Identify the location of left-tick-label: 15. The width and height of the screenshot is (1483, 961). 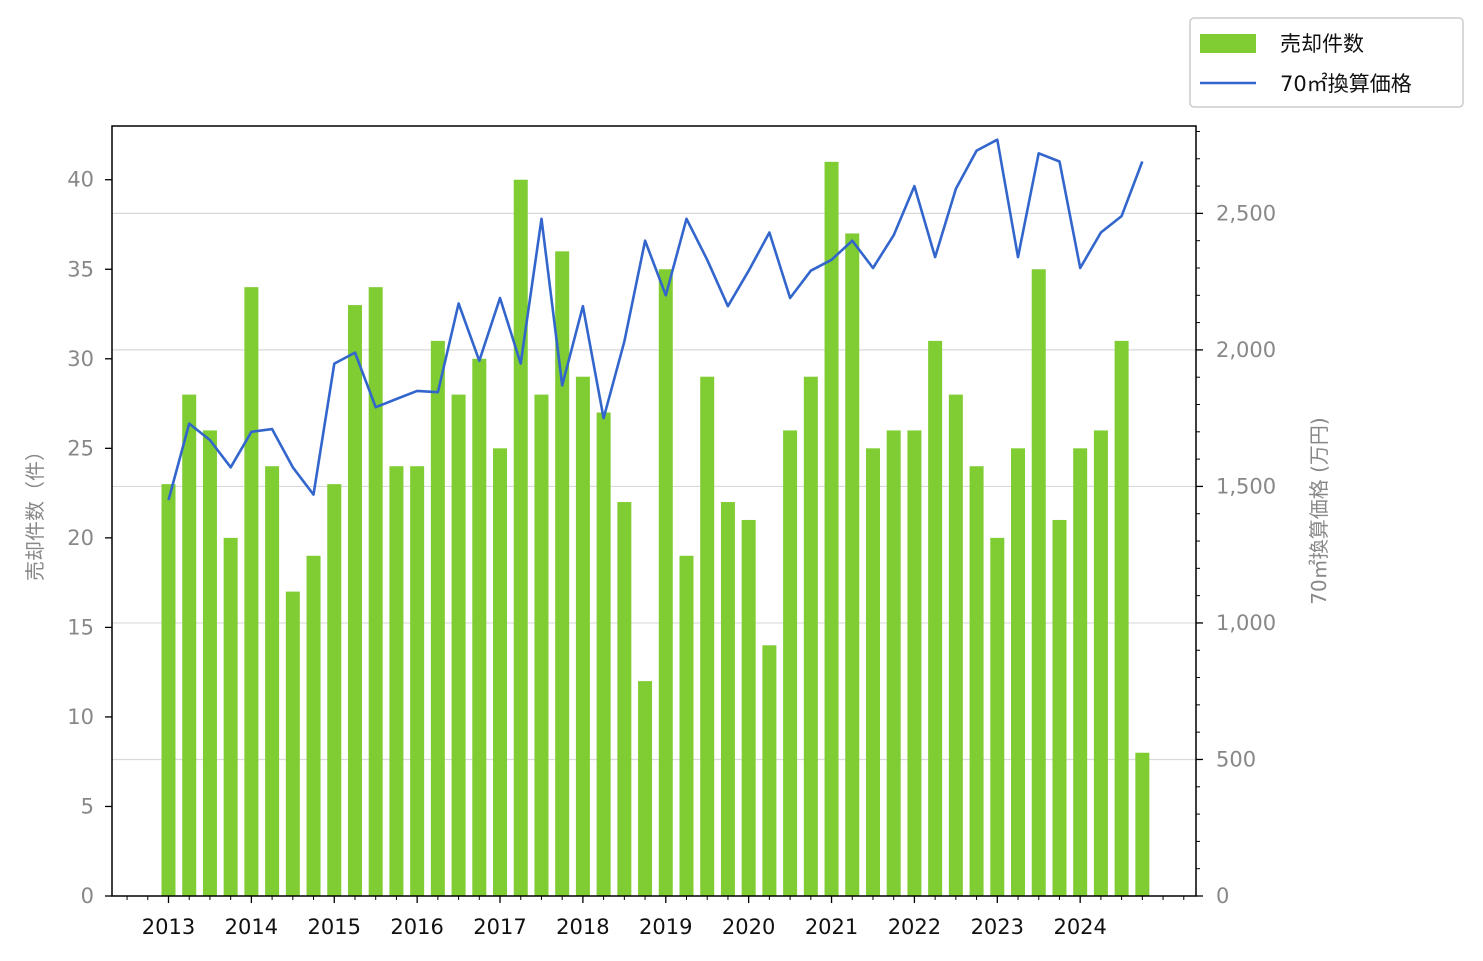
(80, 627).